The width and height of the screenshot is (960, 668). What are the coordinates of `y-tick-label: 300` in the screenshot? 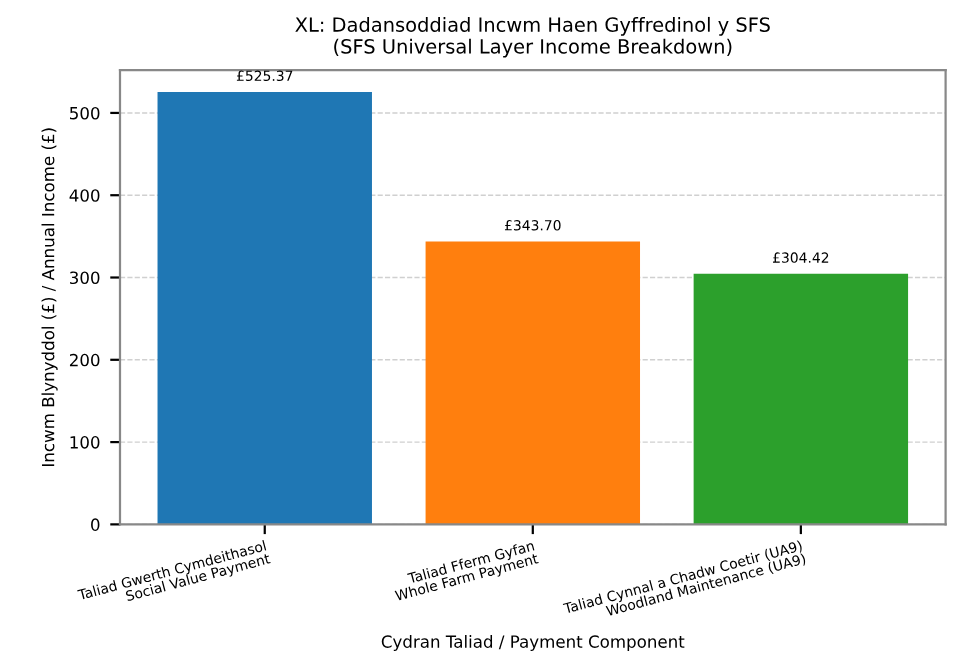 It's located at (85, 278).